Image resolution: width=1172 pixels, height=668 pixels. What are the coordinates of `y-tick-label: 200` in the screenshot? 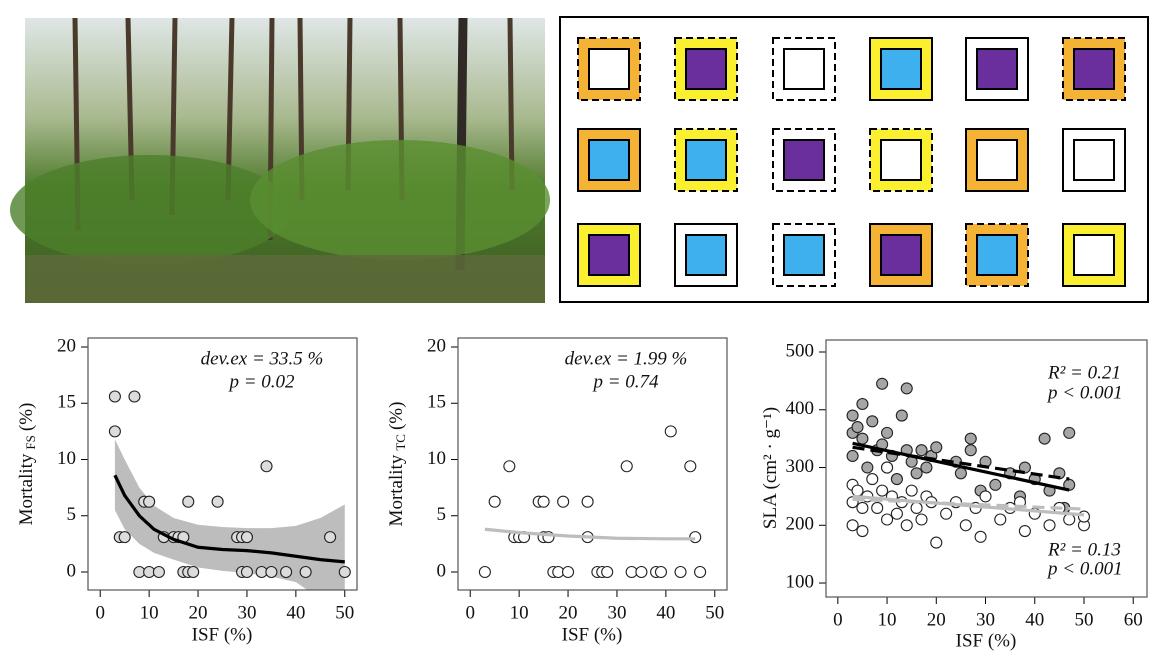 It's located at (800, 524).